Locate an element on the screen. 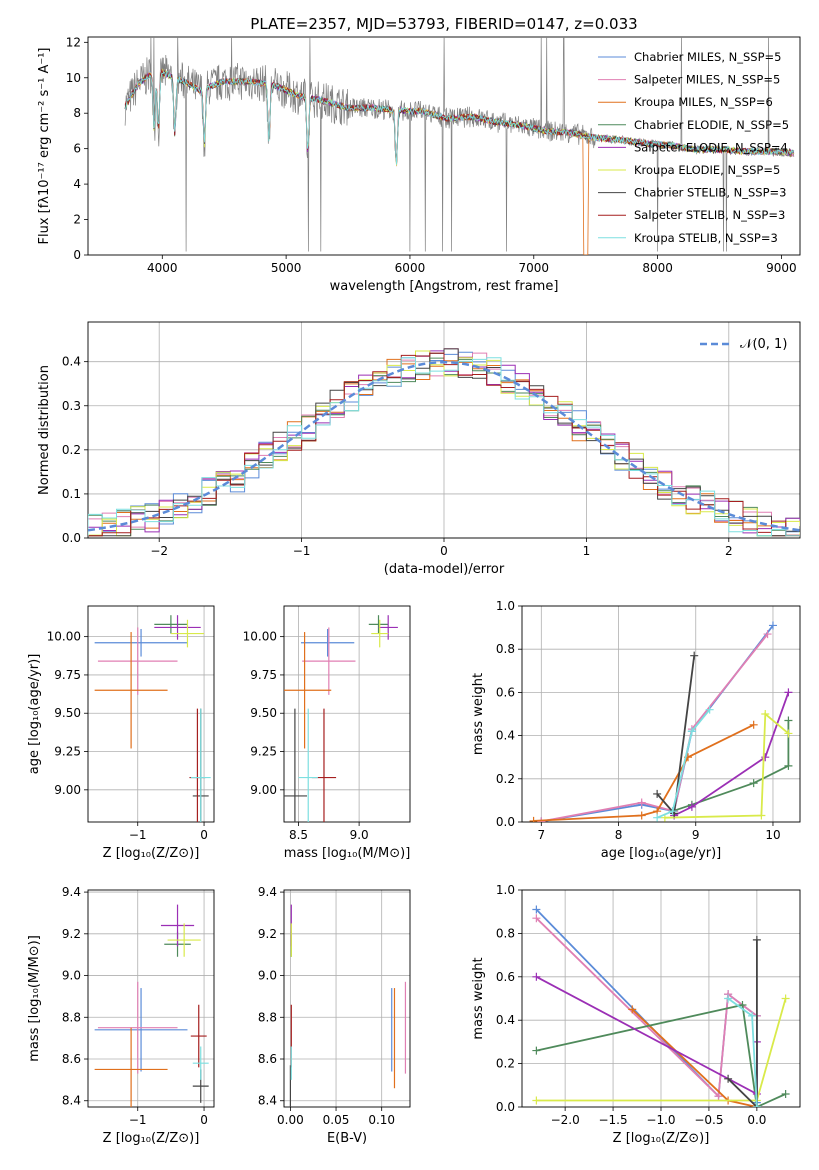 The image size is (819, 1170). x-tick-label: 7000 is located at coordinates (534, 268).